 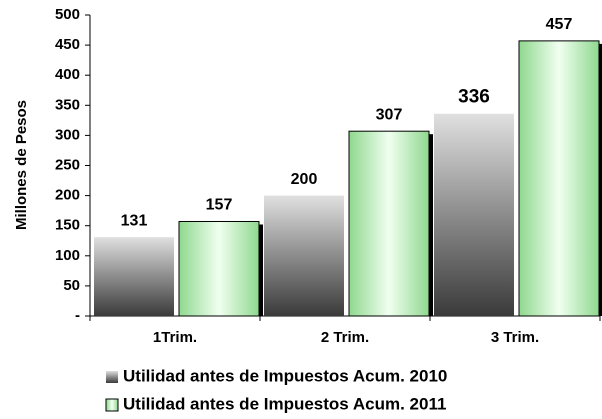 I want to click on x-tick-label: 3 Trim., so click(x=515, y=337).